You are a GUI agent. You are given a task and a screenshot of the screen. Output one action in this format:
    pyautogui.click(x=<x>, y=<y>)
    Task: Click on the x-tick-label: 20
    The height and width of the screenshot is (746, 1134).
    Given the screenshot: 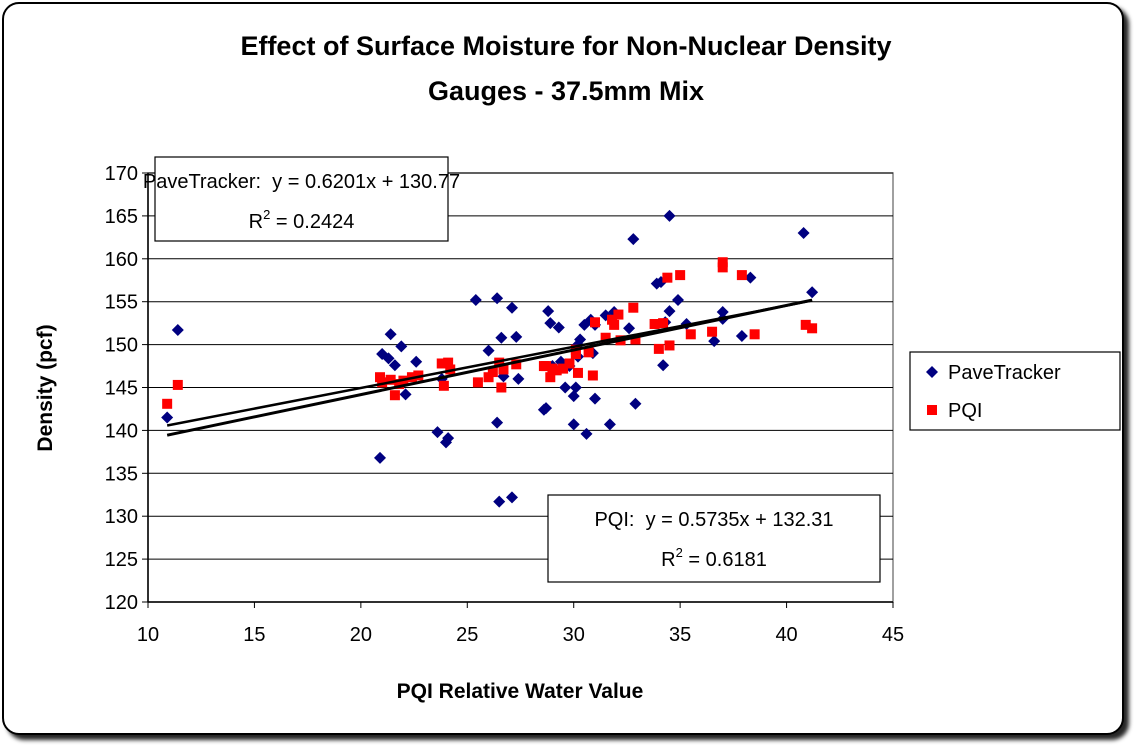 What is the action you would take?
    pyautogui.click(x=361, y=635)
    